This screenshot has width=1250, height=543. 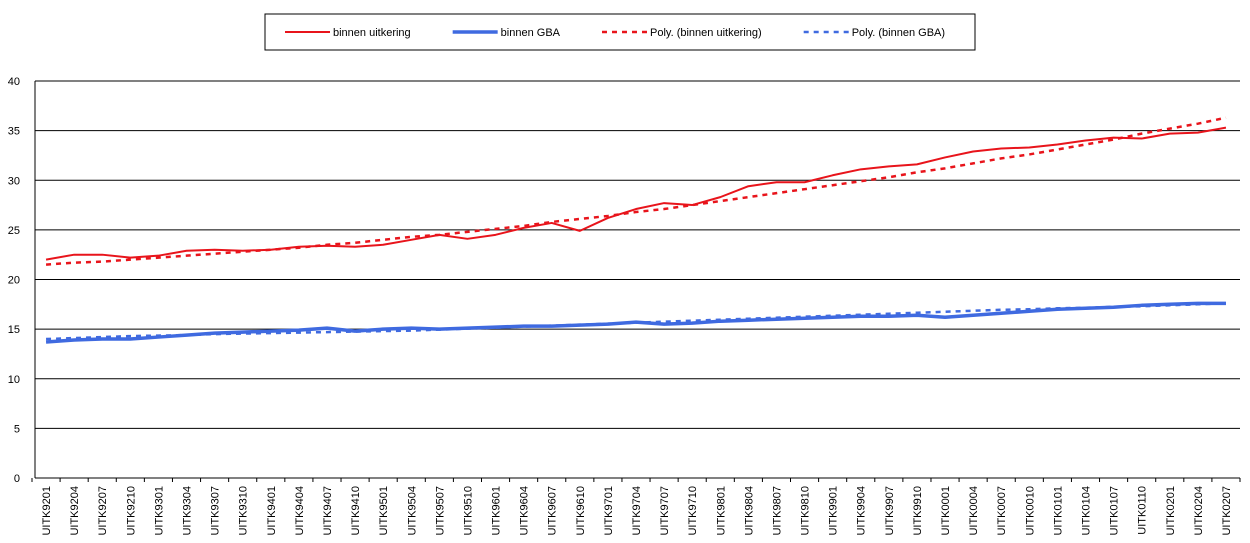 I want to click on x-tick-label: UITK0004, so click(x=974, y=511).